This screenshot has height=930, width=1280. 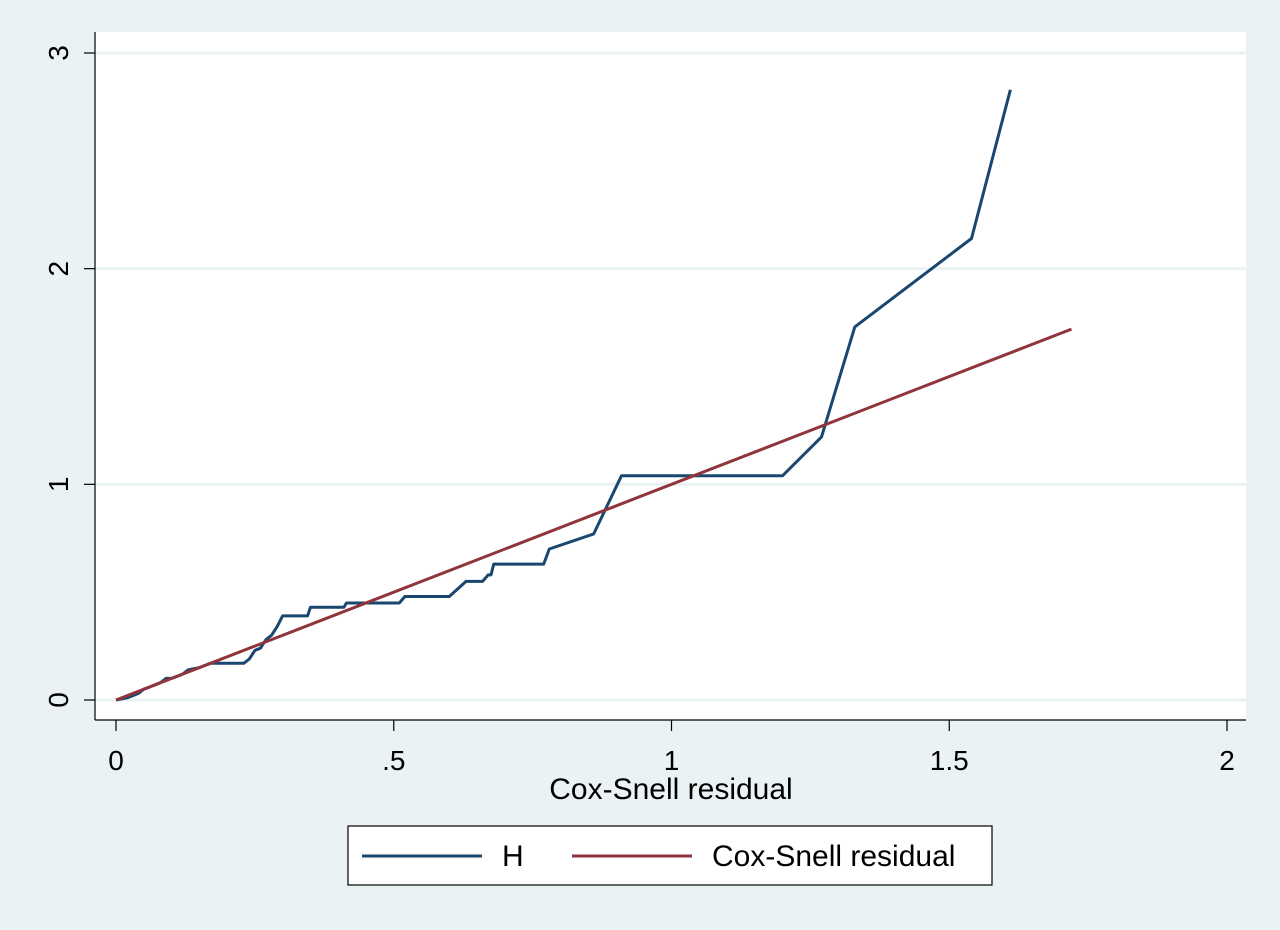 I want to click on x-tick-label: 2, so click(x=1227, y=760).